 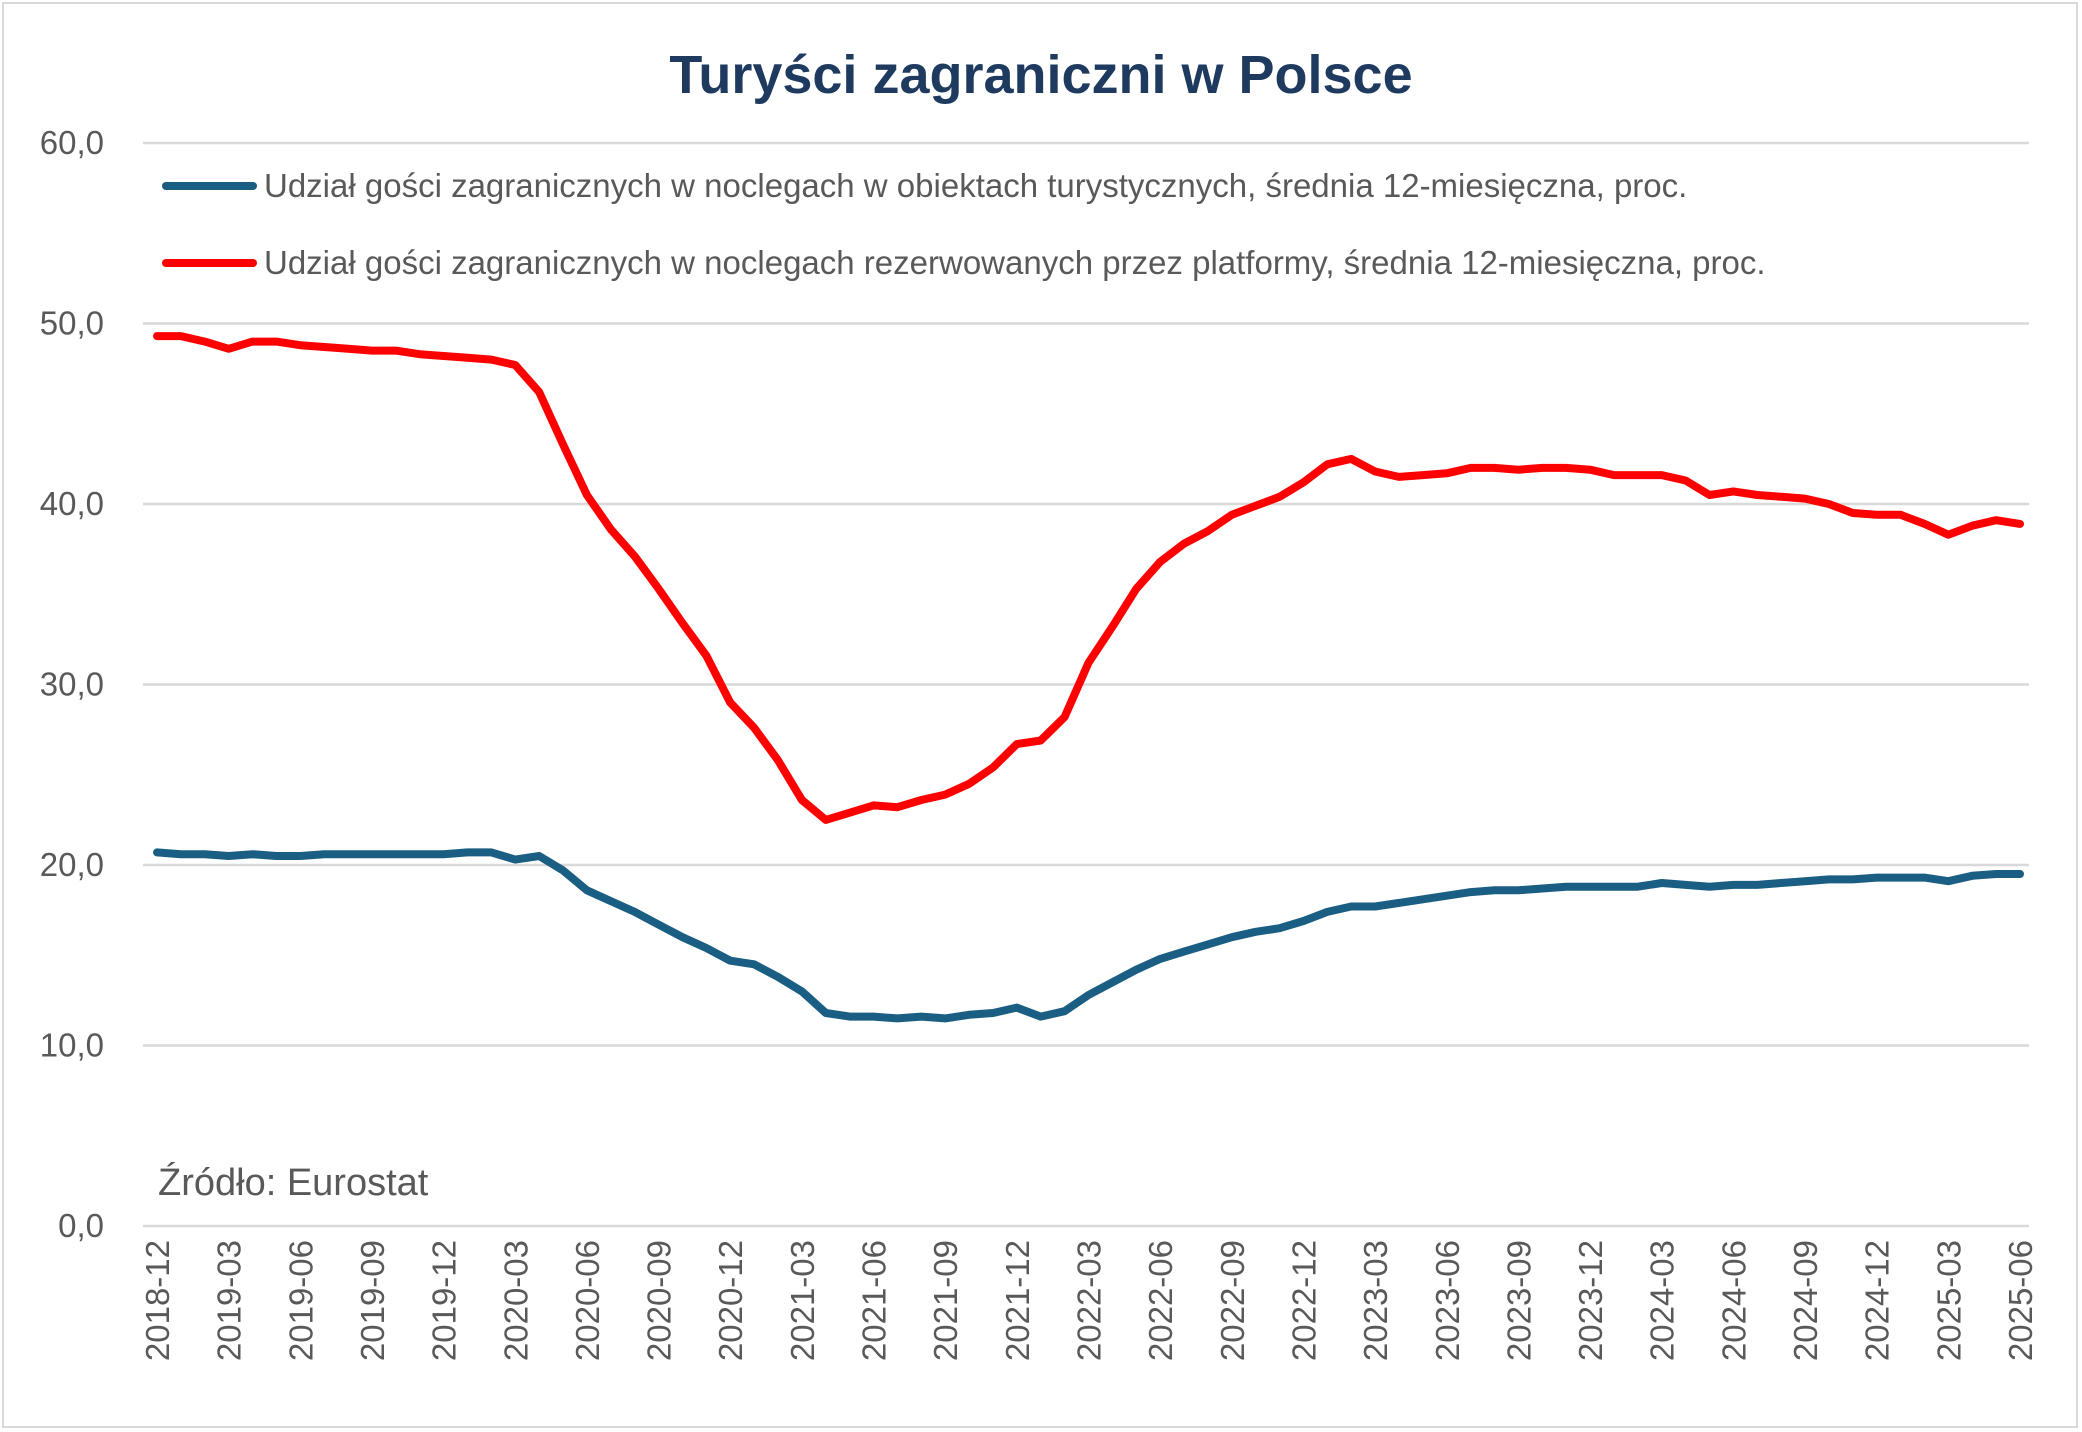 I want to click on x-tick-label: 2021-03, so click(x=802, y=1300).